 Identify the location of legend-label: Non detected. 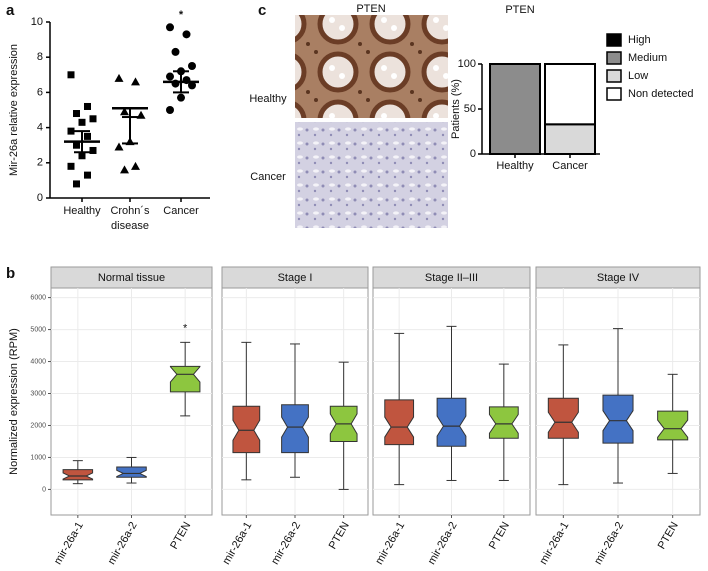
(660, 94).